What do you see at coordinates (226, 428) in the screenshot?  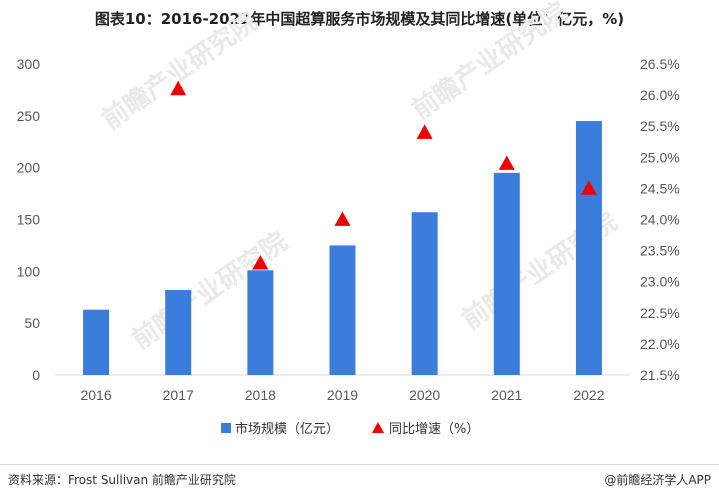 I see `legend-bar-swatch` at bounding box center [226, 428].